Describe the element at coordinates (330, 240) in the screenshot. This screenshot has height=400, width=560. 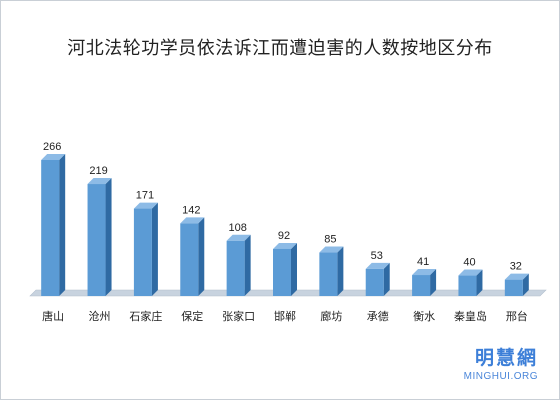
I see `value-label: 85` at that location.